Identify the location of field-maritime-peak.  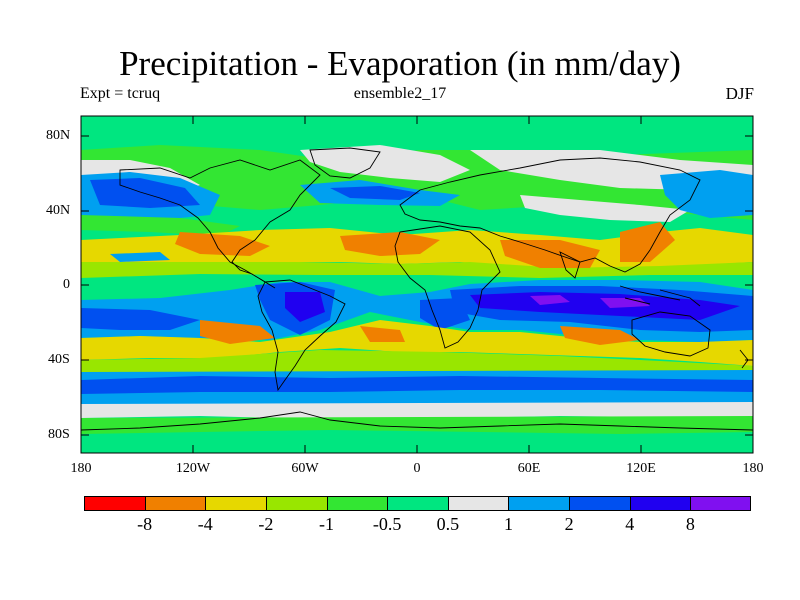
(590, 301).